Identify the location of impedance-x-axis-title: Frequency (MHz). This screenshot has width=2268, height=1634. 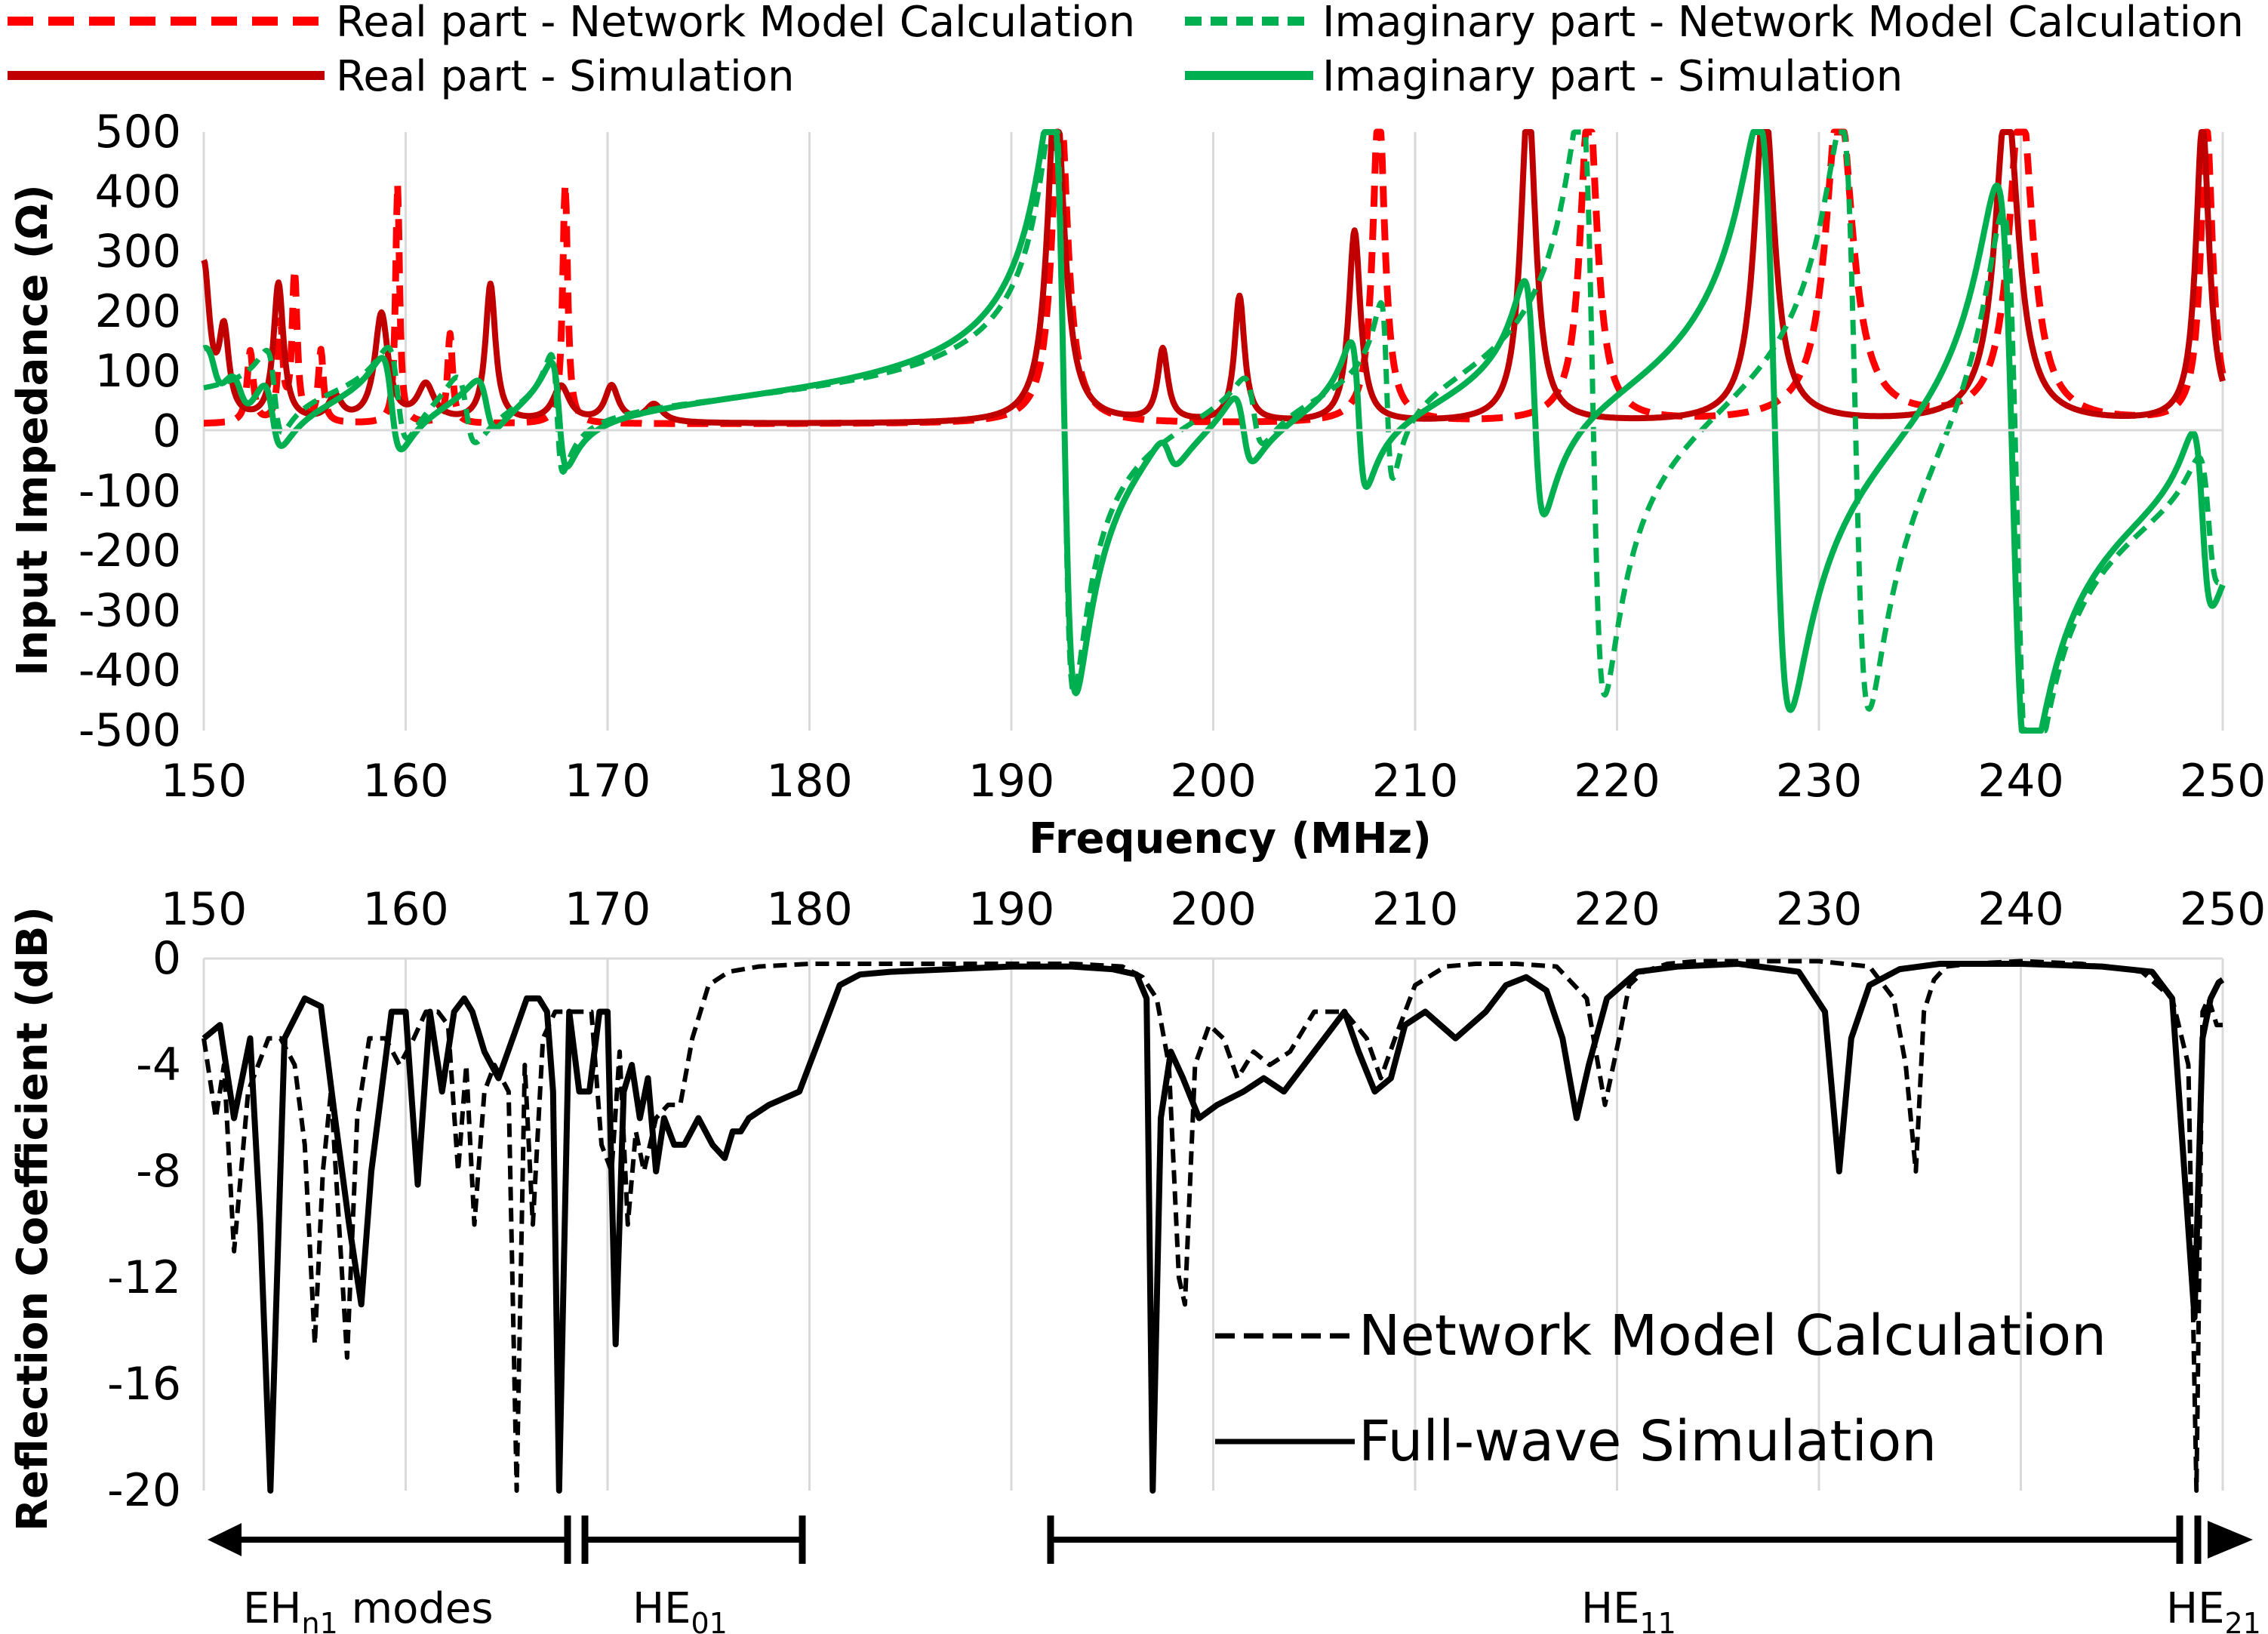
(1230, 838).